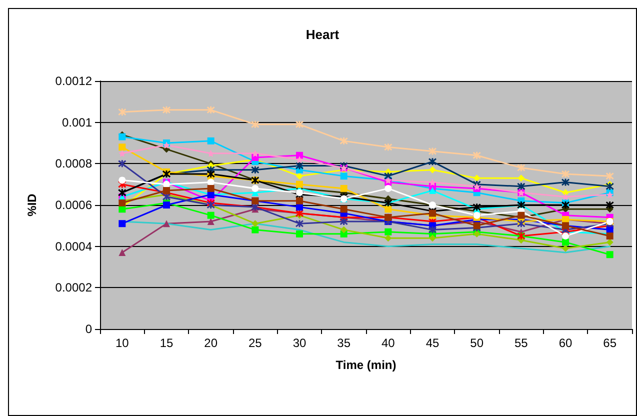  Describe the element at coordinates (122, 343) in the screenshot. I see `x-tick-label: 10` at that location.